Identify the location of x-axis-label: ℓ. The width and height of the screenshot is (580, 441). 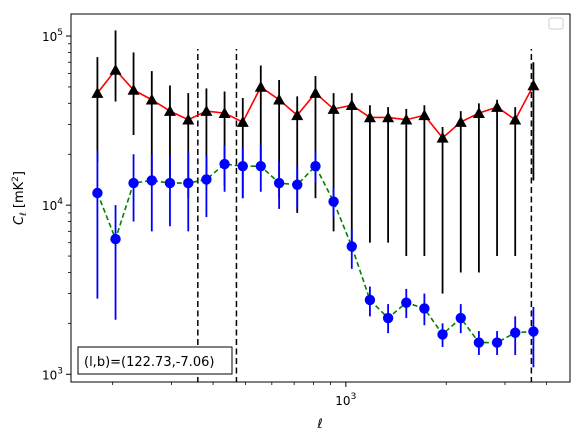
(319, 424).